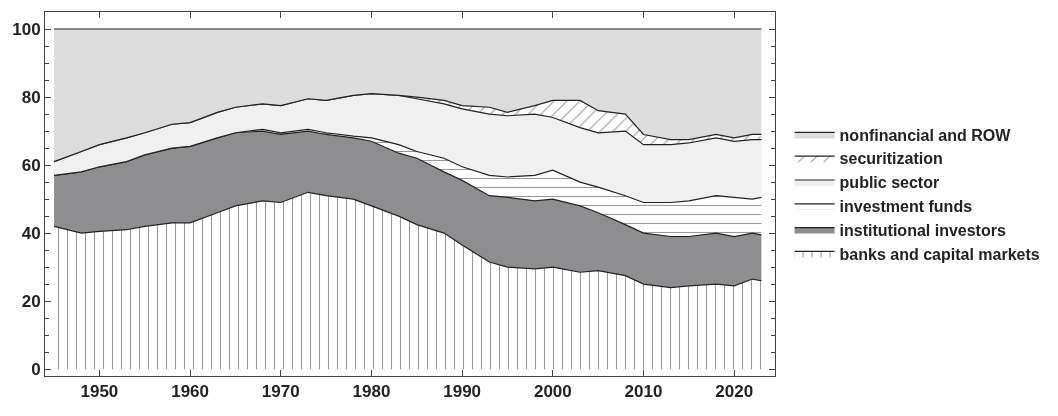 This screenshot has width=1058, height=416. Describe the element at coordinates (190, 392) in the screenshot. I see `x-tick-label: 1960` at that location.